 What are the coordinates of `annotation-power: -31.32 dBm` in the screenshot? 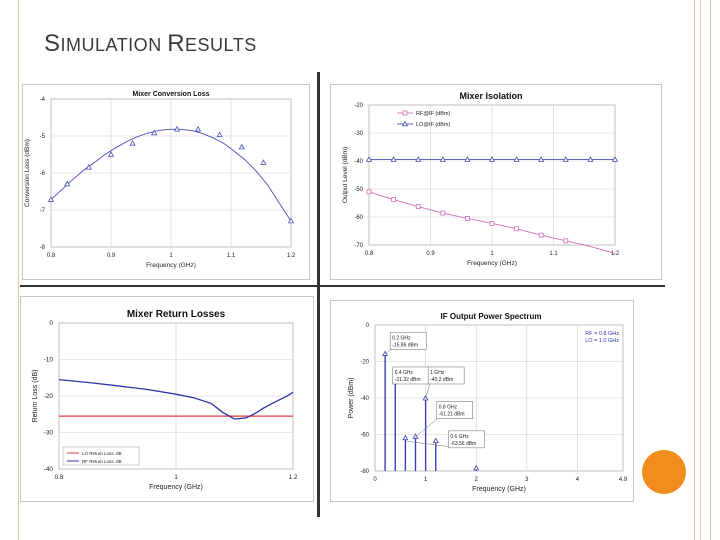 It's located at (408, 380).